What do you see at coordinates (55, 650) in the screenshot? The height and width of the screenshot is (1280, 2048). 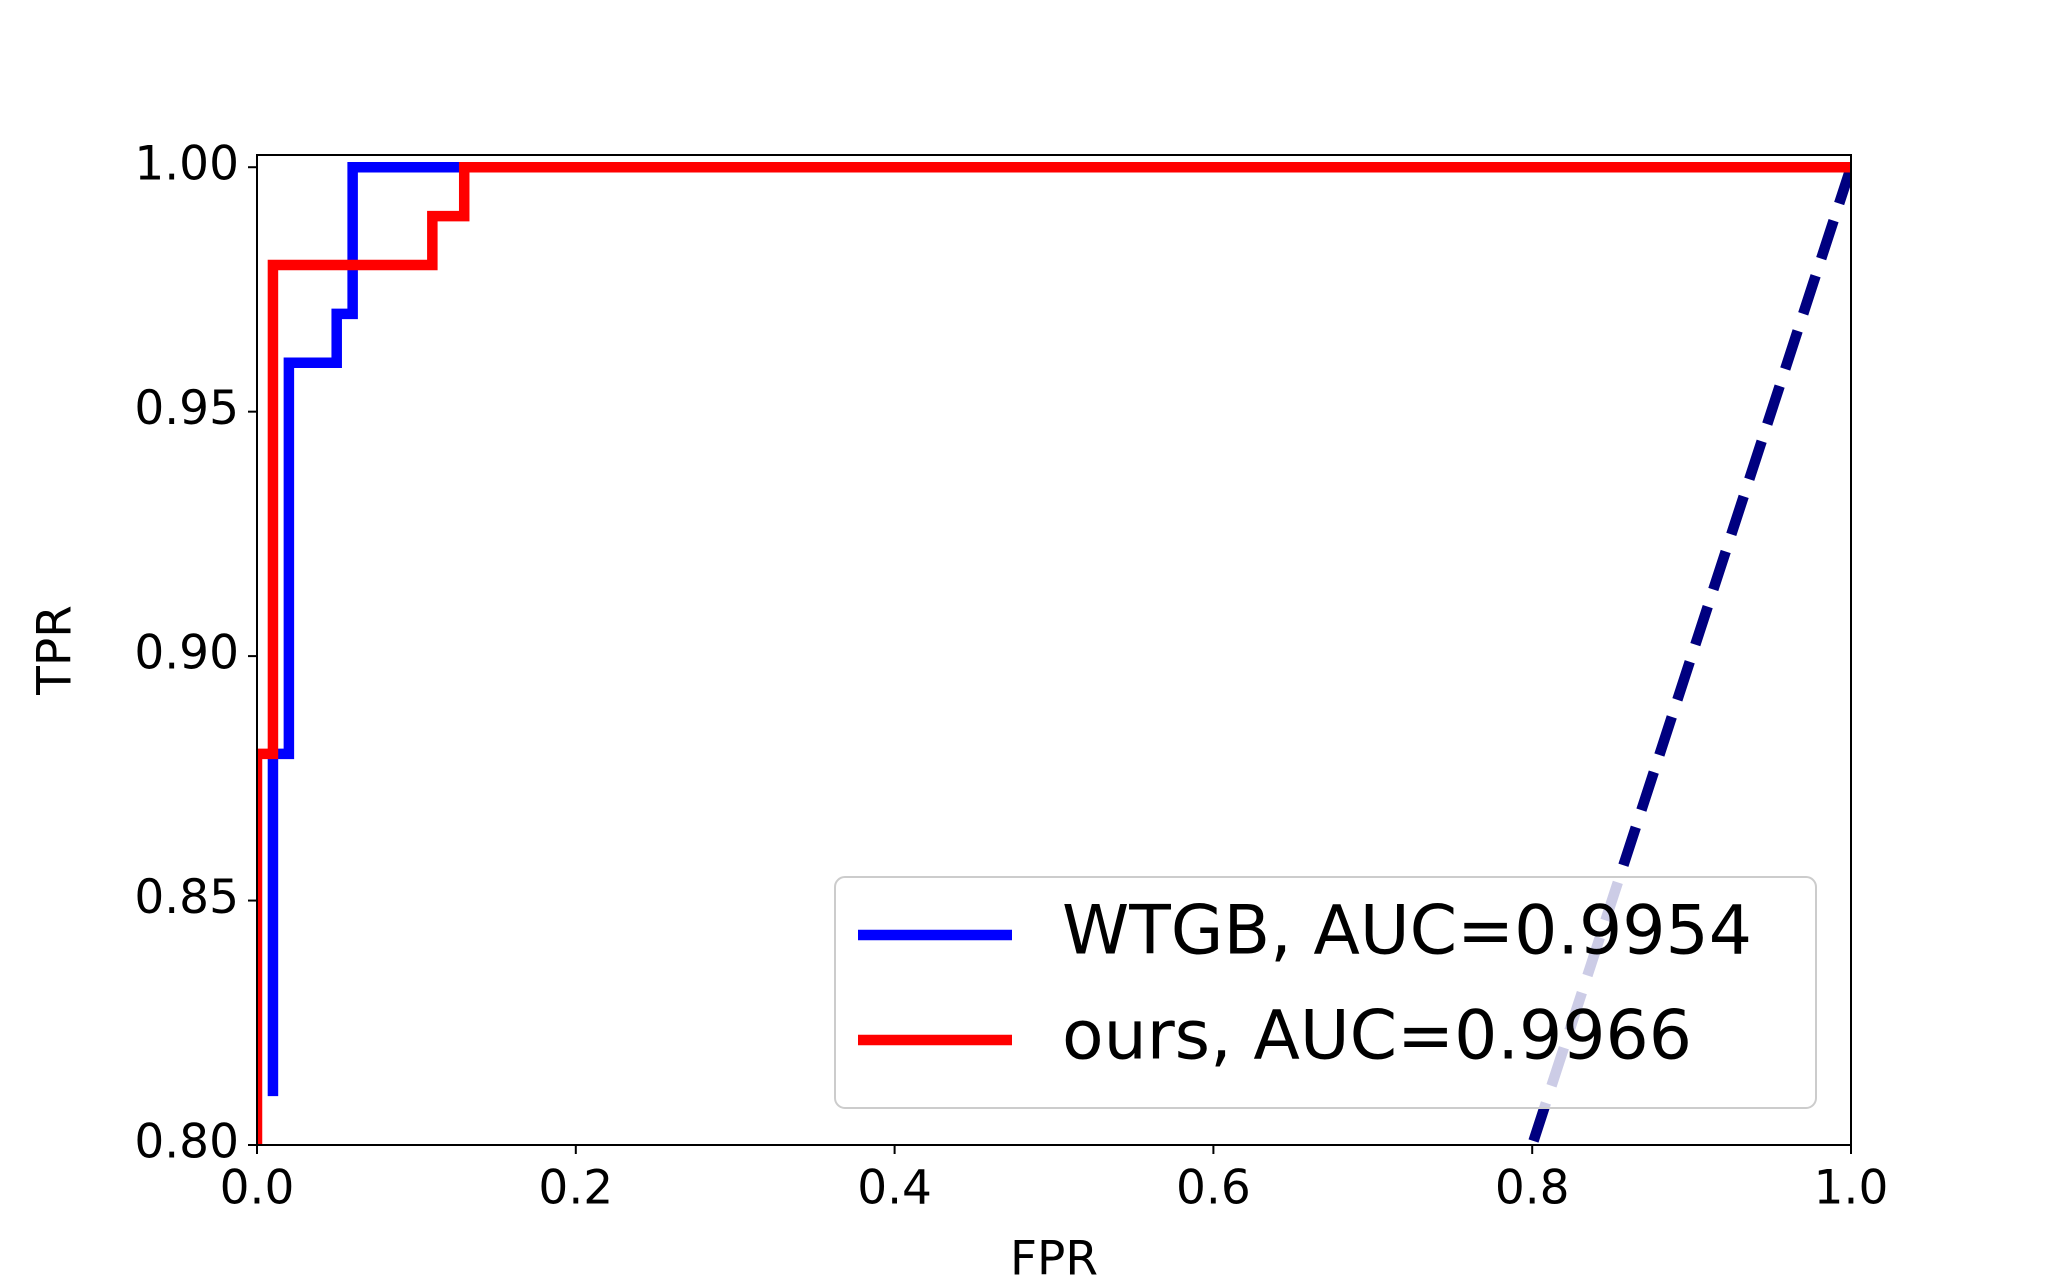 I see `y-axis-label: TPR` at bounding box center [55, 650].